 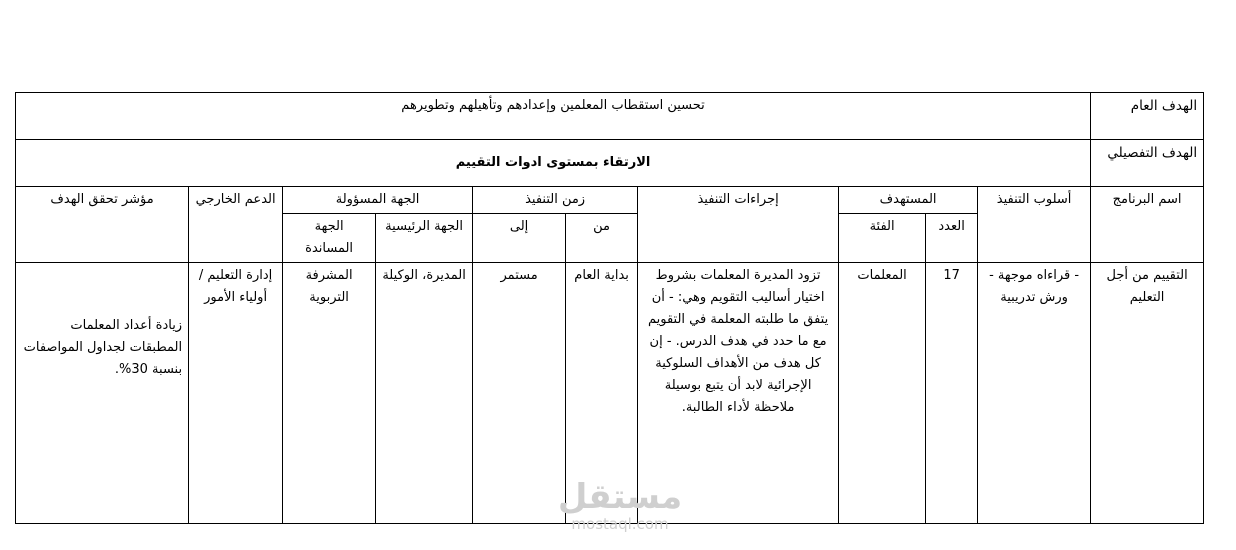 I want to click on cell-method: - قراءاه موجهة - ورش تدريبية, so click(x=1034, y=393).